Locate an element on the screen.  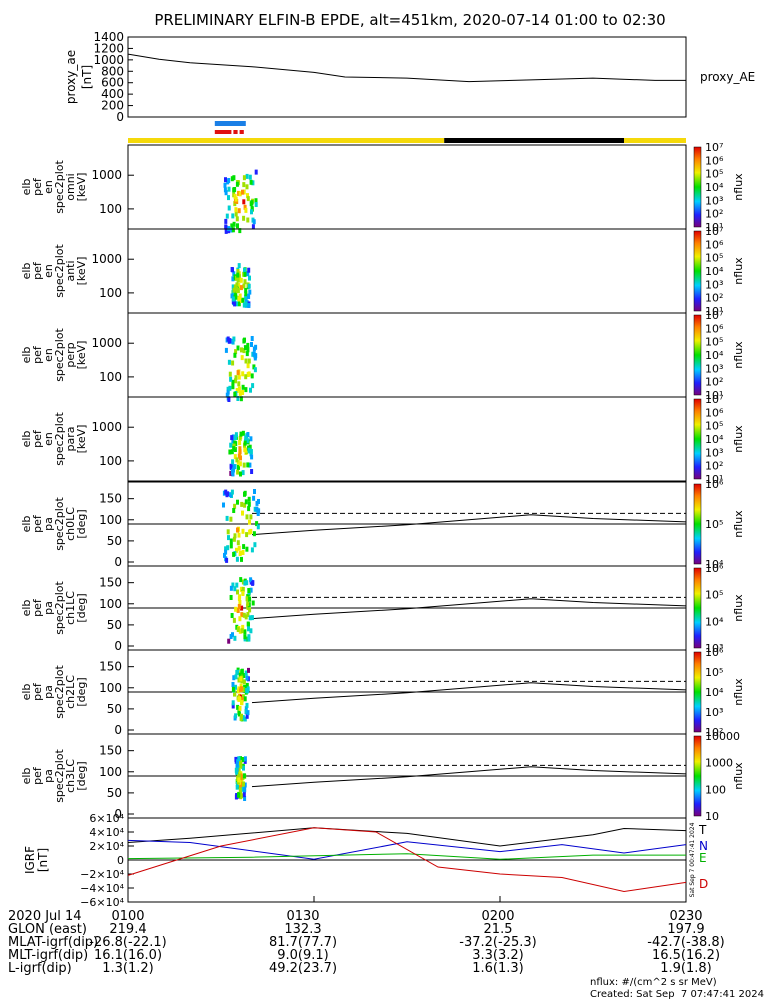
ephemeris-value: 9.0(9.1) is located at coordinates (303, 955).